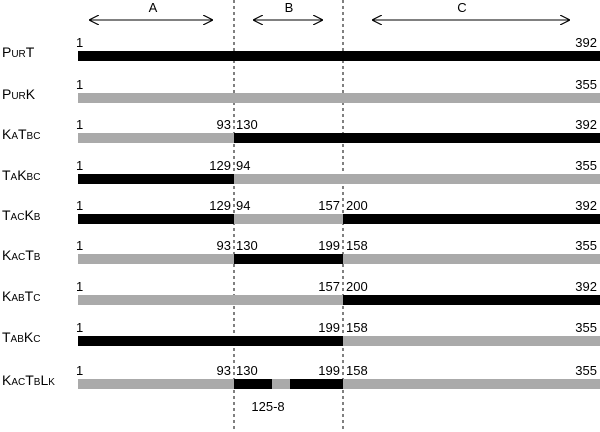 This screenshot has width=600, height=432. I want to click on row-name: KacTbLk, so click(28, 380).